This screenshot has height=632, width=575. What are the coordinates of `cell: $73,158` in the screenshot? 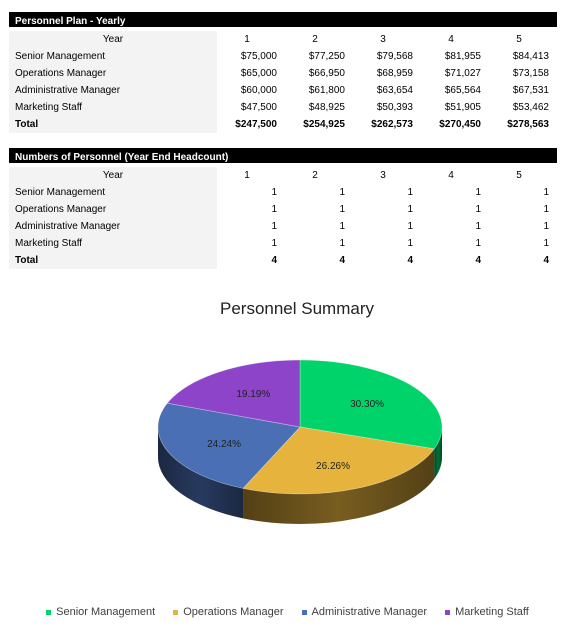 It's located at (530, 73).